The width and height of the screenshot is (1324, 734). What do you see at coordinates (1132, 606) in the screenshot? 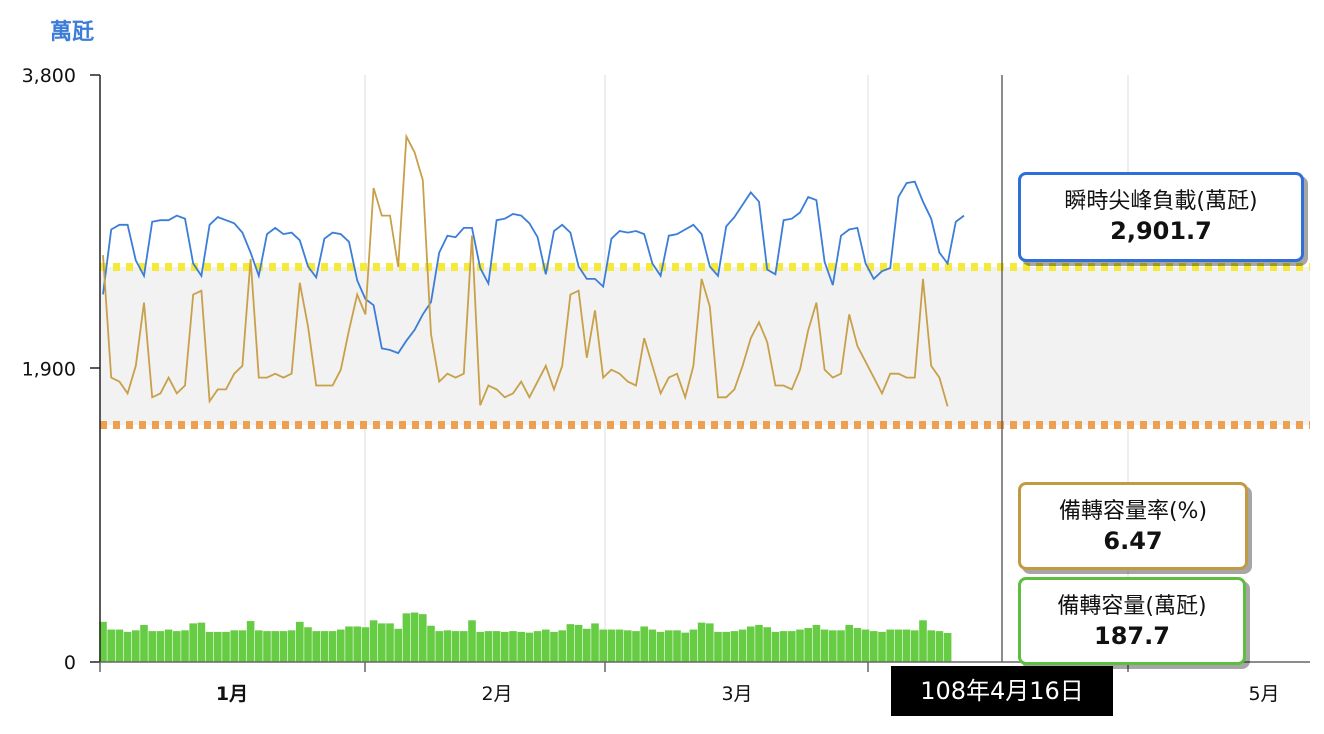
I see `tooltip-reserve-capacity-label: 備轉容量(萬瓩)` at bounding box center [1132, 606].